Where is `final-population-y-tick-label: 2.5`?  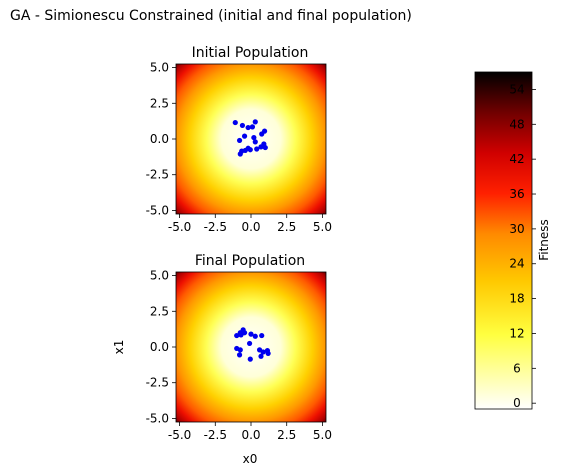 final-population-y-tick-label: 2.5 is located at coordinates (159, 311).